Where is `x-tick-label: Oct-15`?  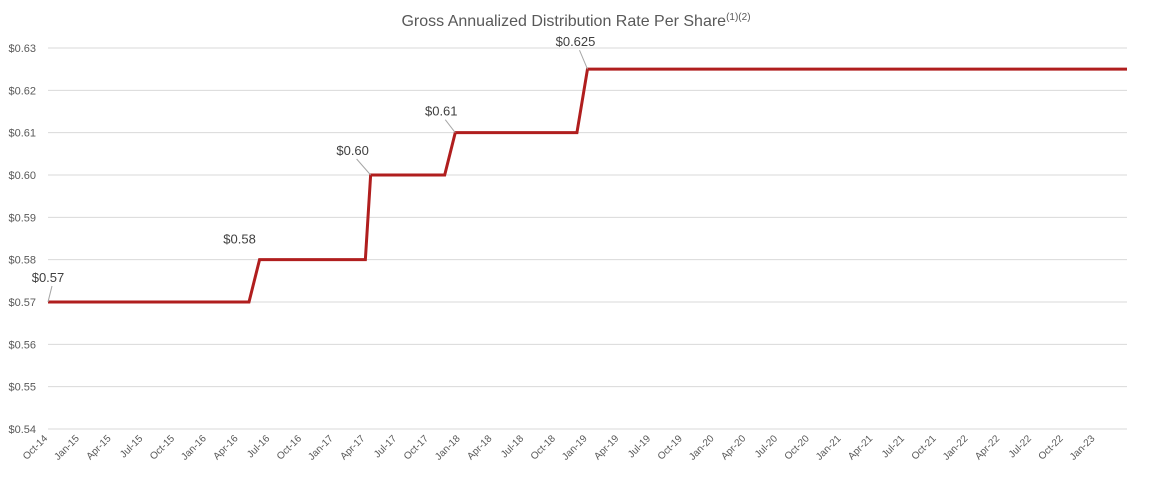
x-tick-label: Oct-15 is located at coordinates (162, 447).